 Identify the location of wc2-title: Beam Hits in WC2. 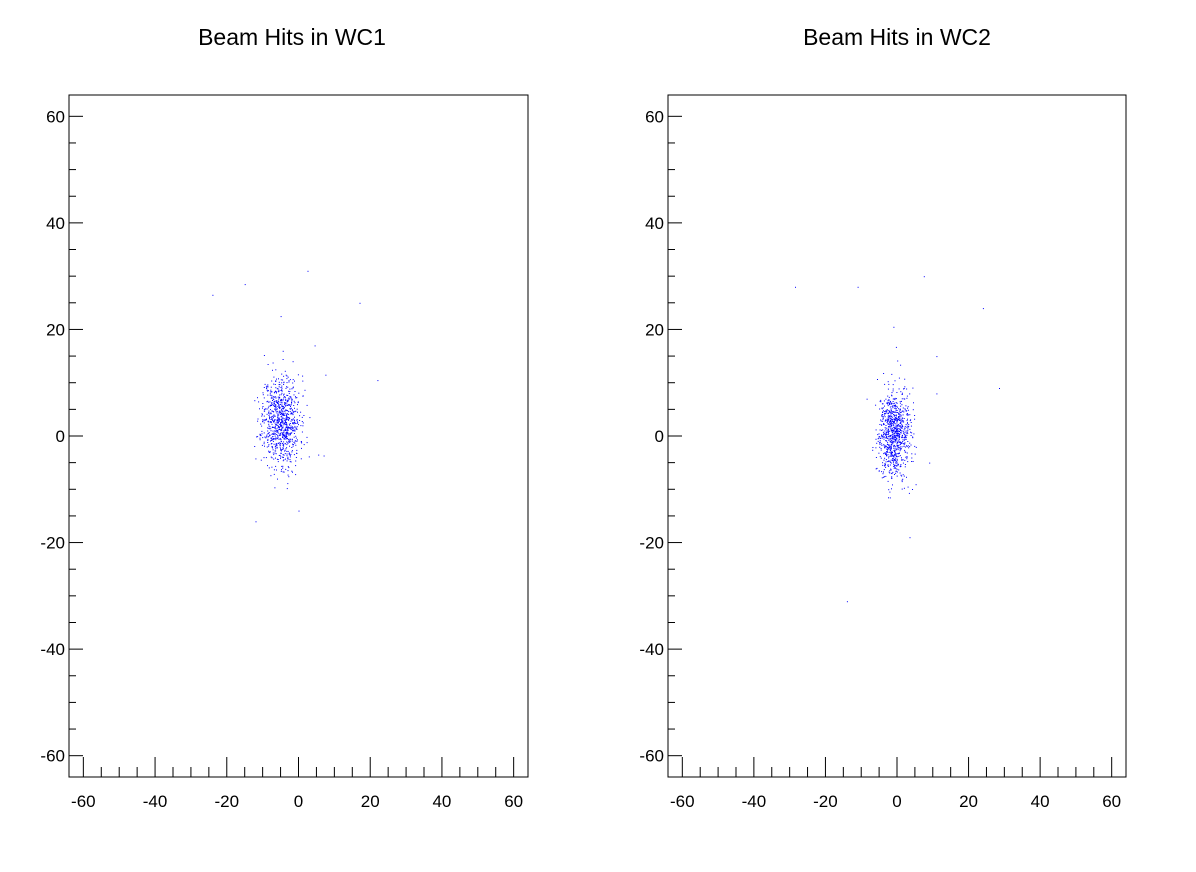
(897, 37).